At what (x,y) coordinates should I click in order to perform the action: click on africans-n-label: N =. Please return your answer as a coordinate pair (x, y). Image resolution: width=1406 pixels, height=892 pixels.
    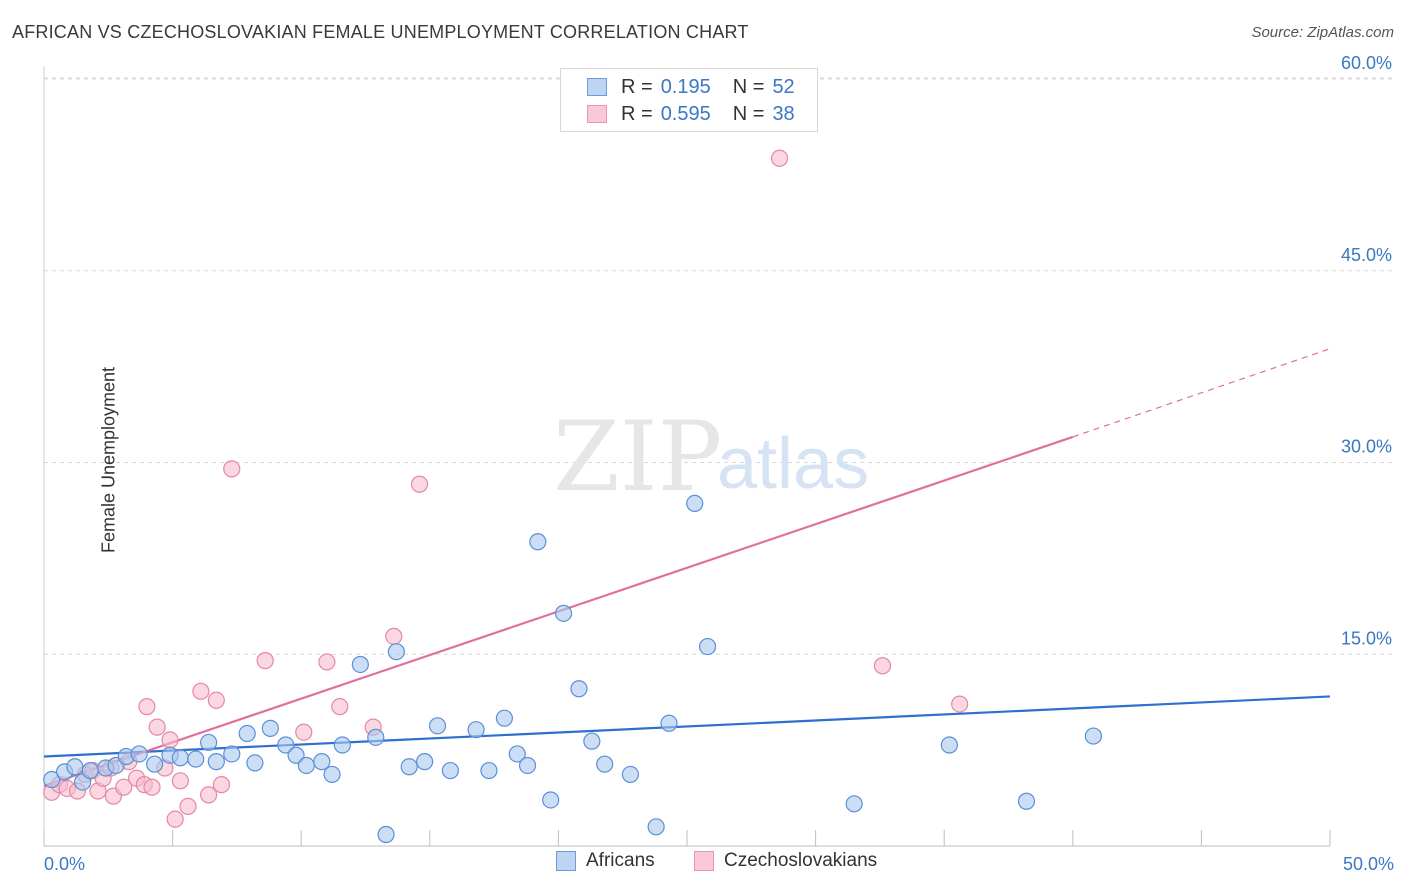
    Looking at the image, I should click on (748, 86).